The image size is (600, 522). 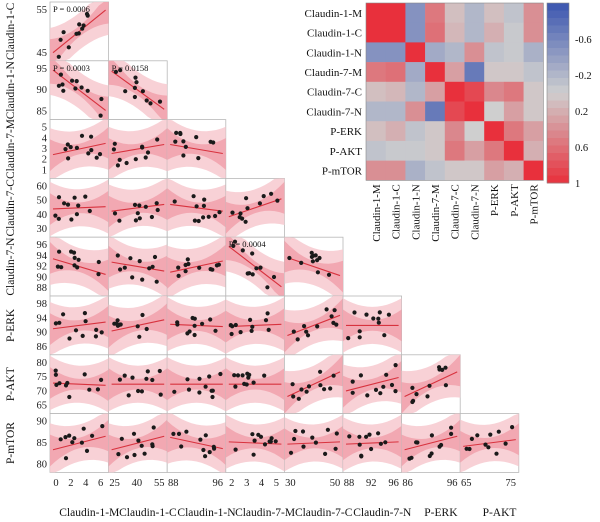 What do you see at coordinates (246, 483) in the screenshot?
I see `x-tick-label: 3` at bounding box center [246, 483].